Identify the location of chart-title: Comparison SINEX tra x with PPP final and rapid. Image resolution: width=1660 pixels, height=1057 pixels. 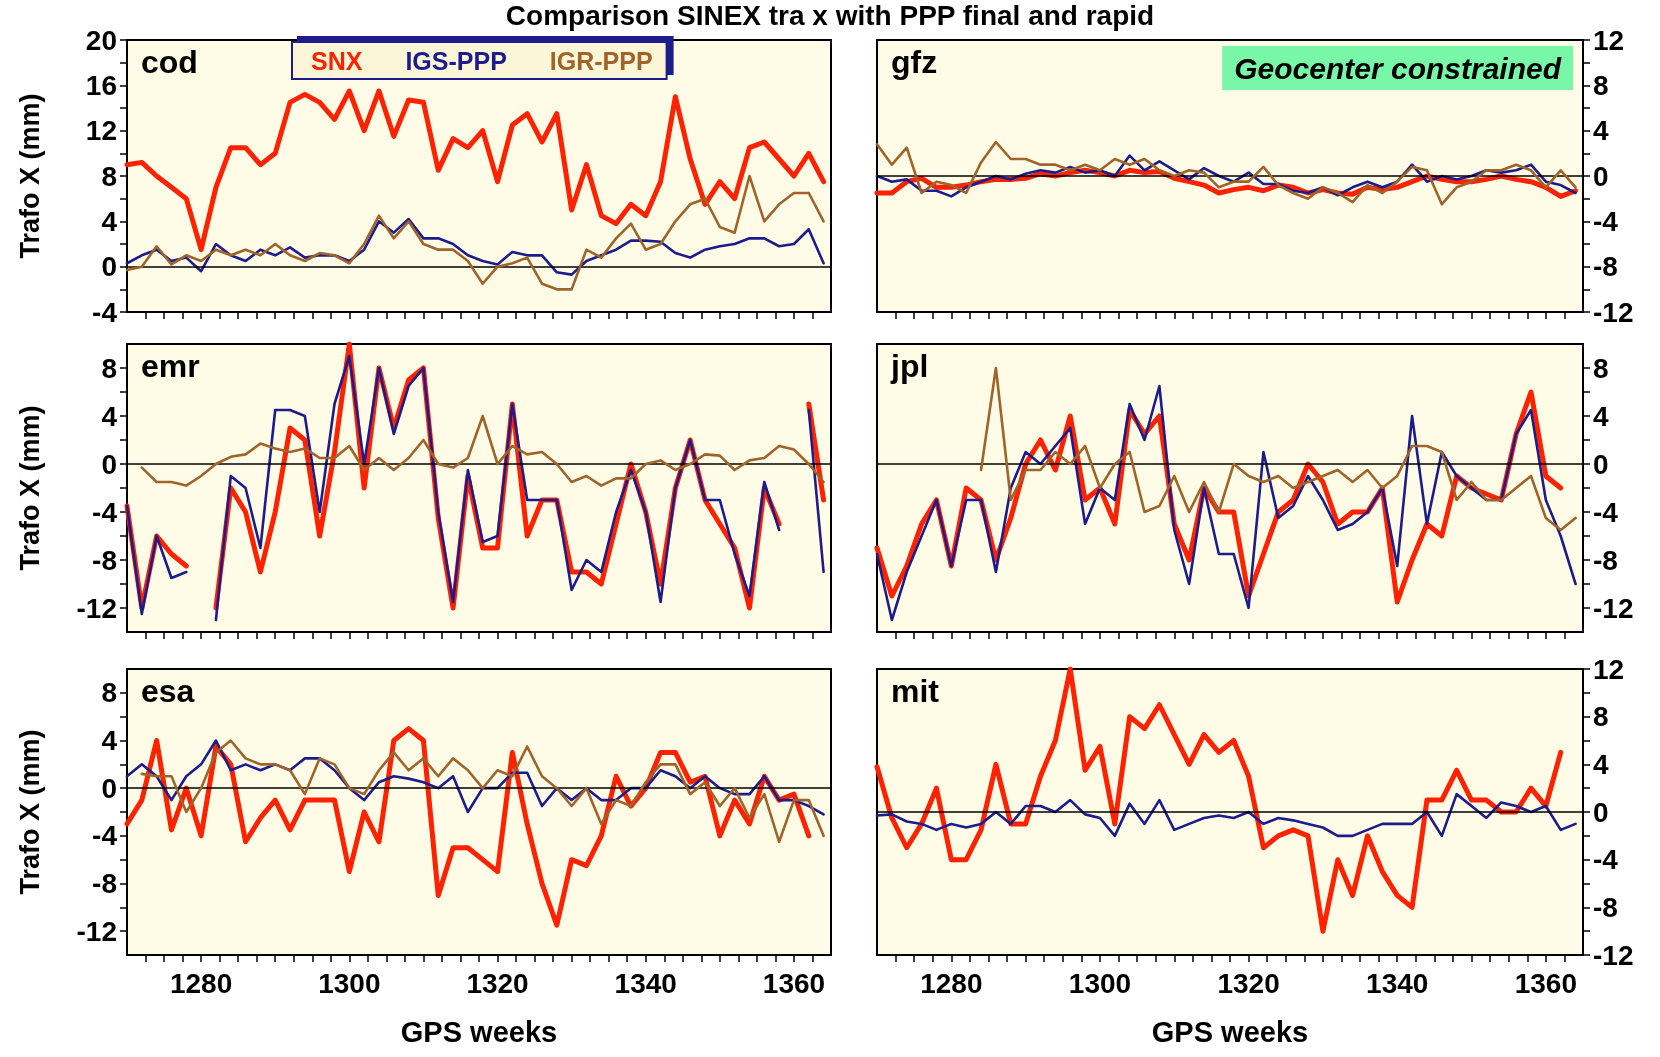
(830, 15).